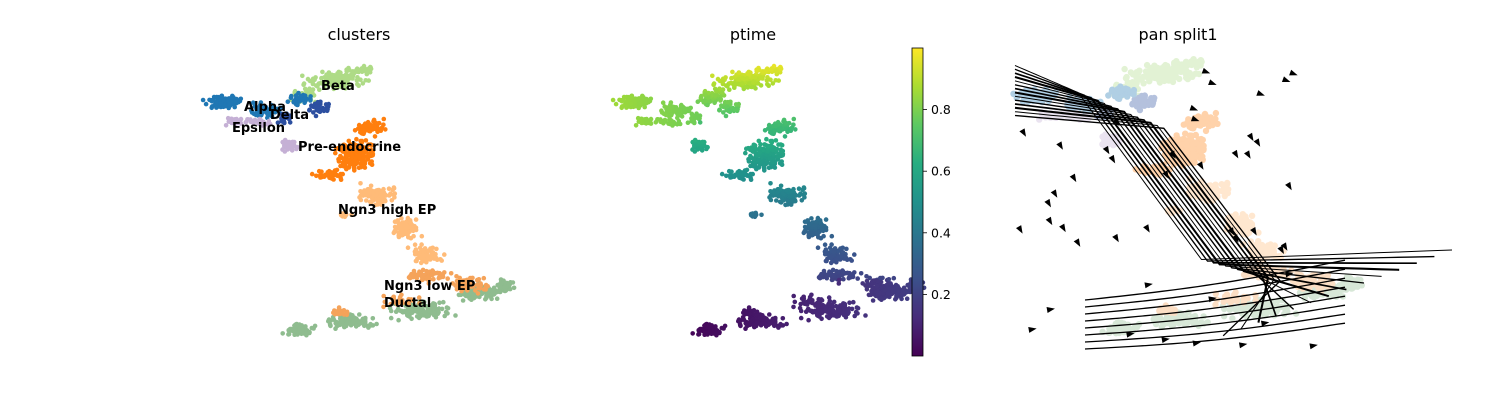 The image size is (1500, 400). What do you see at coordinates (358, 200) in the screenshot?
I see `clusters-points` at bounding box center [358, 200].